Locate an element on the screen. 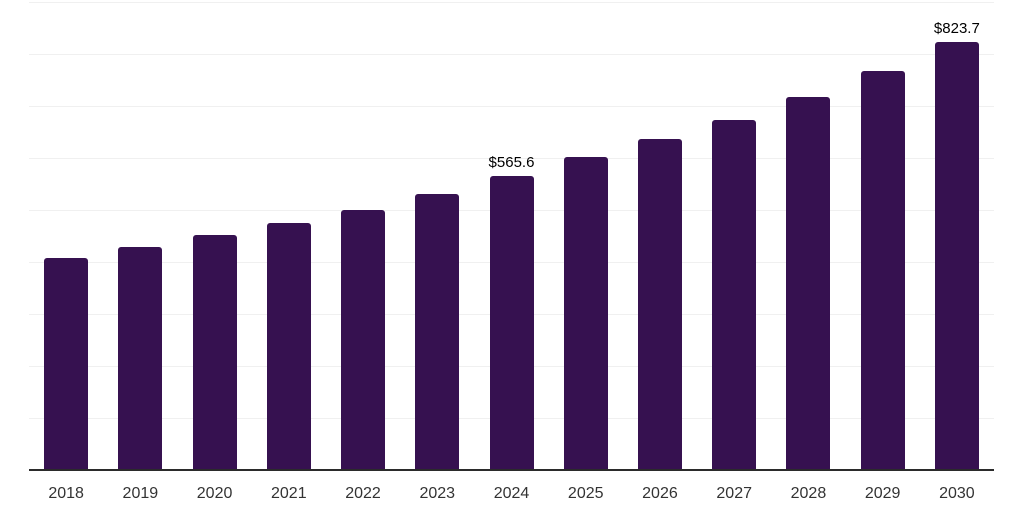  x-tick-2018: 2018 is located at coordinates (66, 493).